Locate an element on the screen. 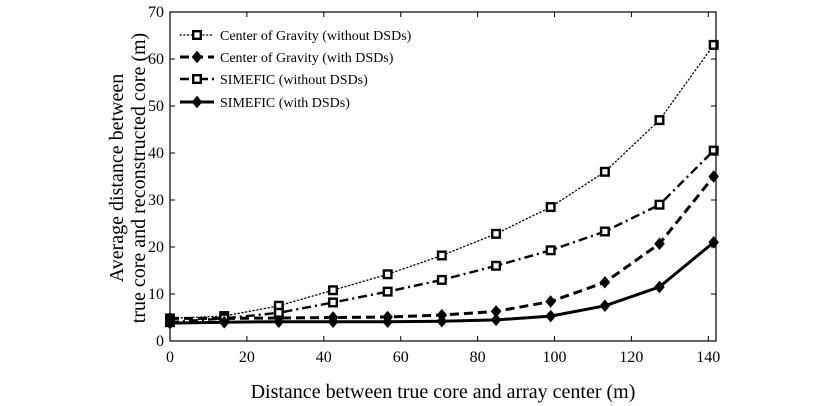  y-tick-label-5: 40 is located at coordinates (156, 153).